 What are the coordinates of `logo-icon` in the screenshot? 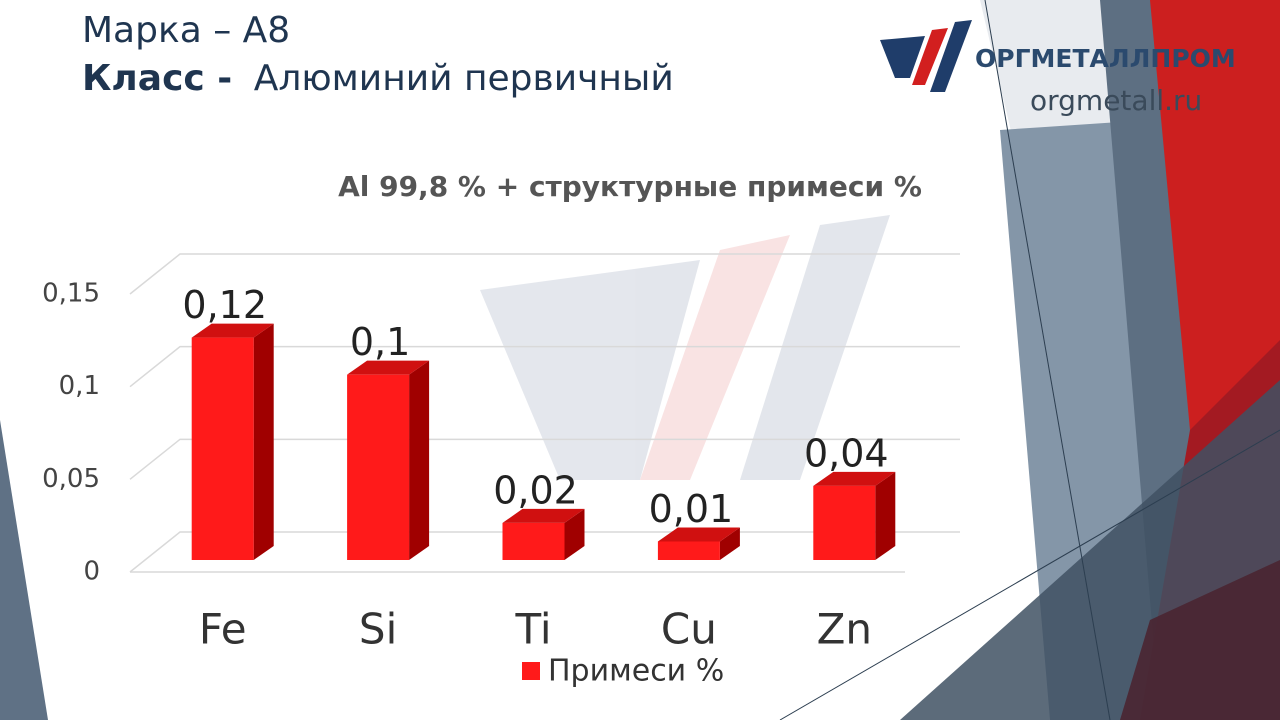 It's located at (926, 56).